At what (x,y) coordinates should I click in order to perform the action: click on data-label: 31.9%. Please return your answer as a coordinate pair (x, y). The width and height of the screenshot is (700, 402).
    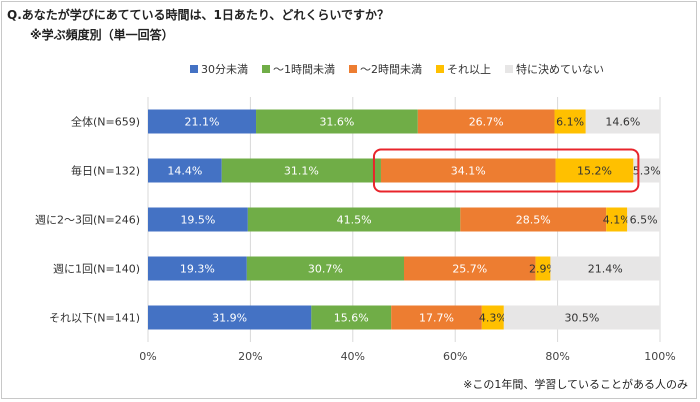
    Looking at the image, I should click on (229, 318).